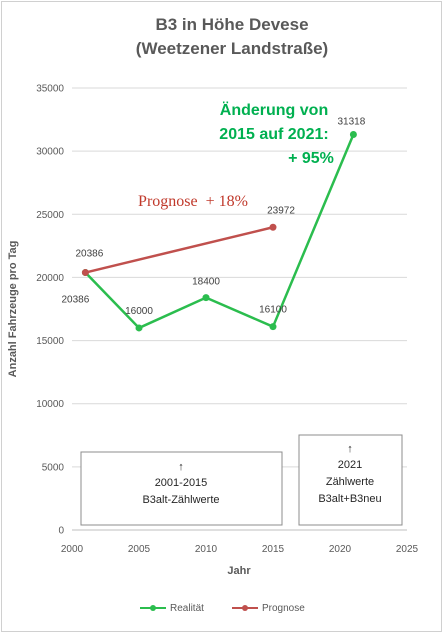 Image resolution: width=445 pixels, height=635 pixels. I want to click on series-line-prognose, so click(179, 250).